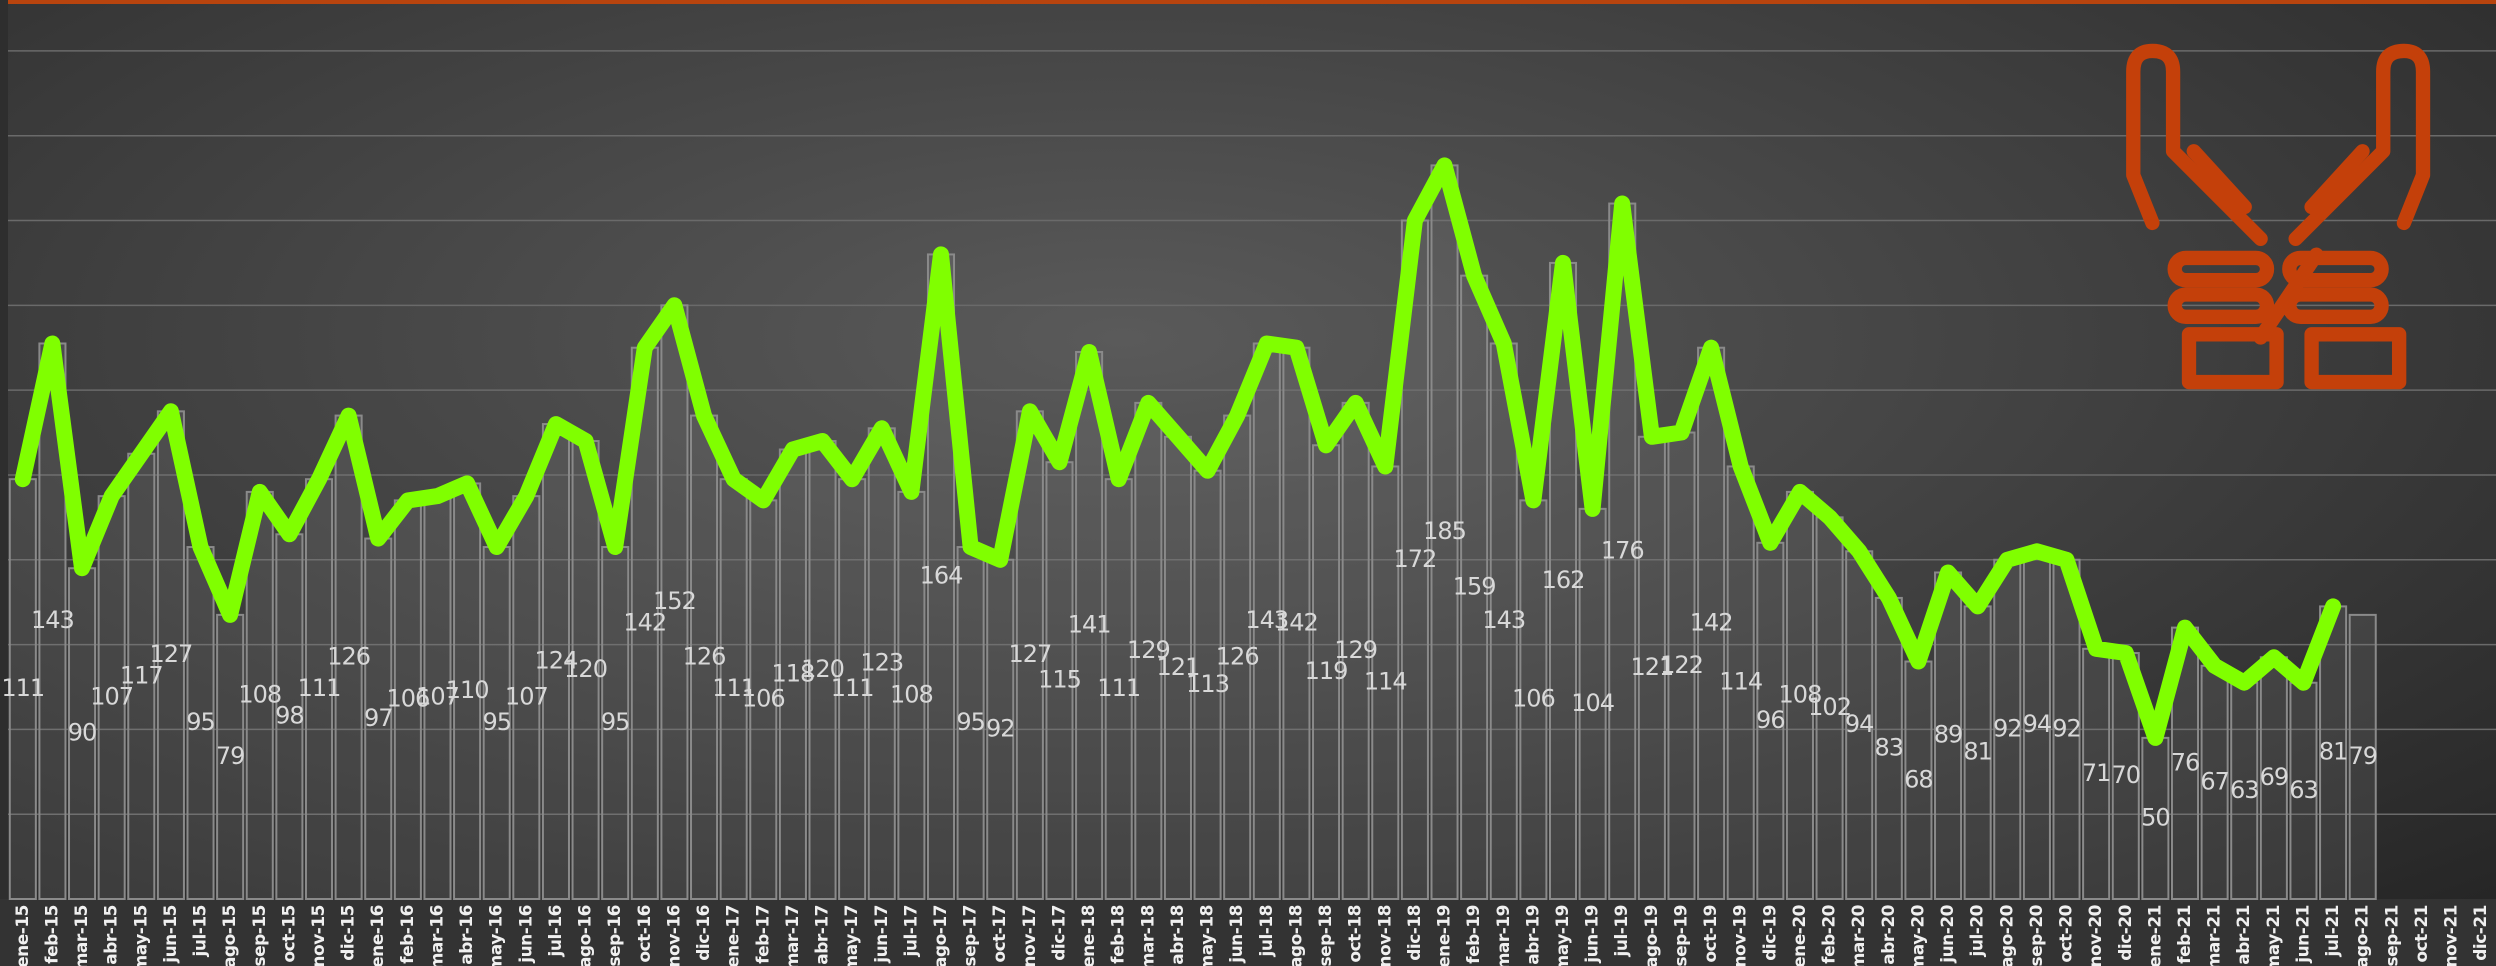 The image size is (2496, 966). I want to click on x-tick-label: jul-16, so click(556, 931).